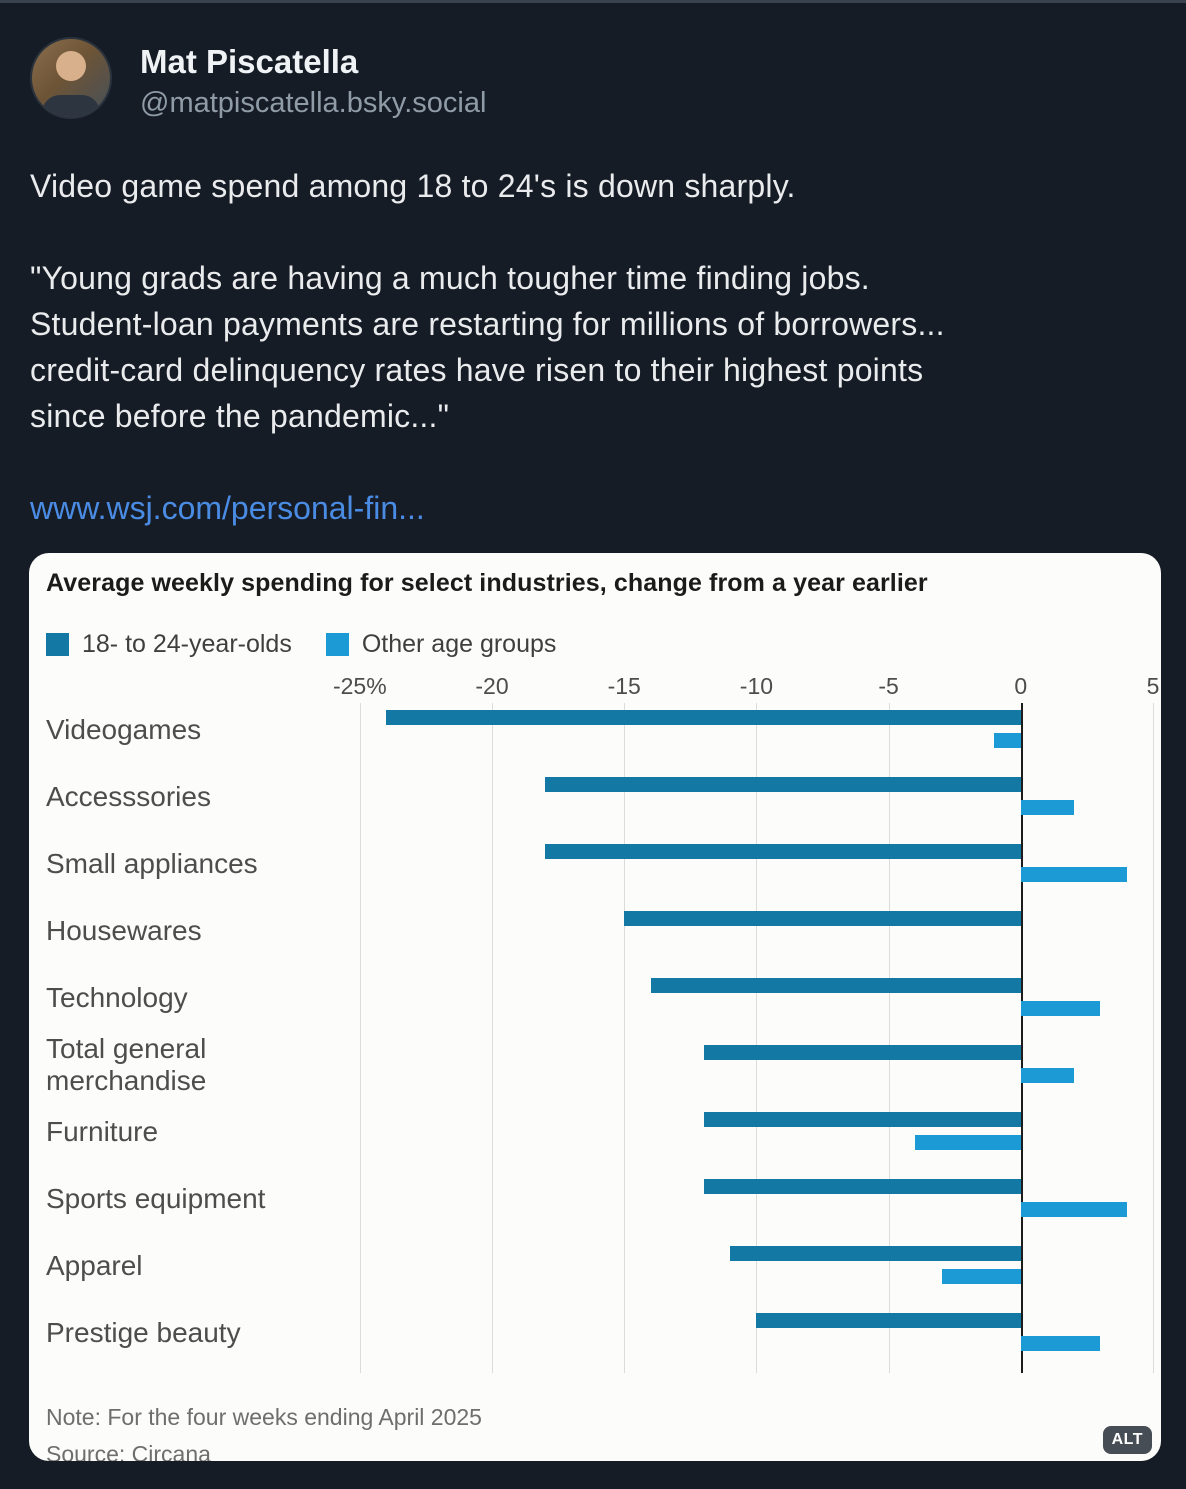  What do you see at coordinates (187, 643) in the screenshot?
I see `legend-label-18-24: 18- to 24-year-olds` at bounding box center [187, 643].